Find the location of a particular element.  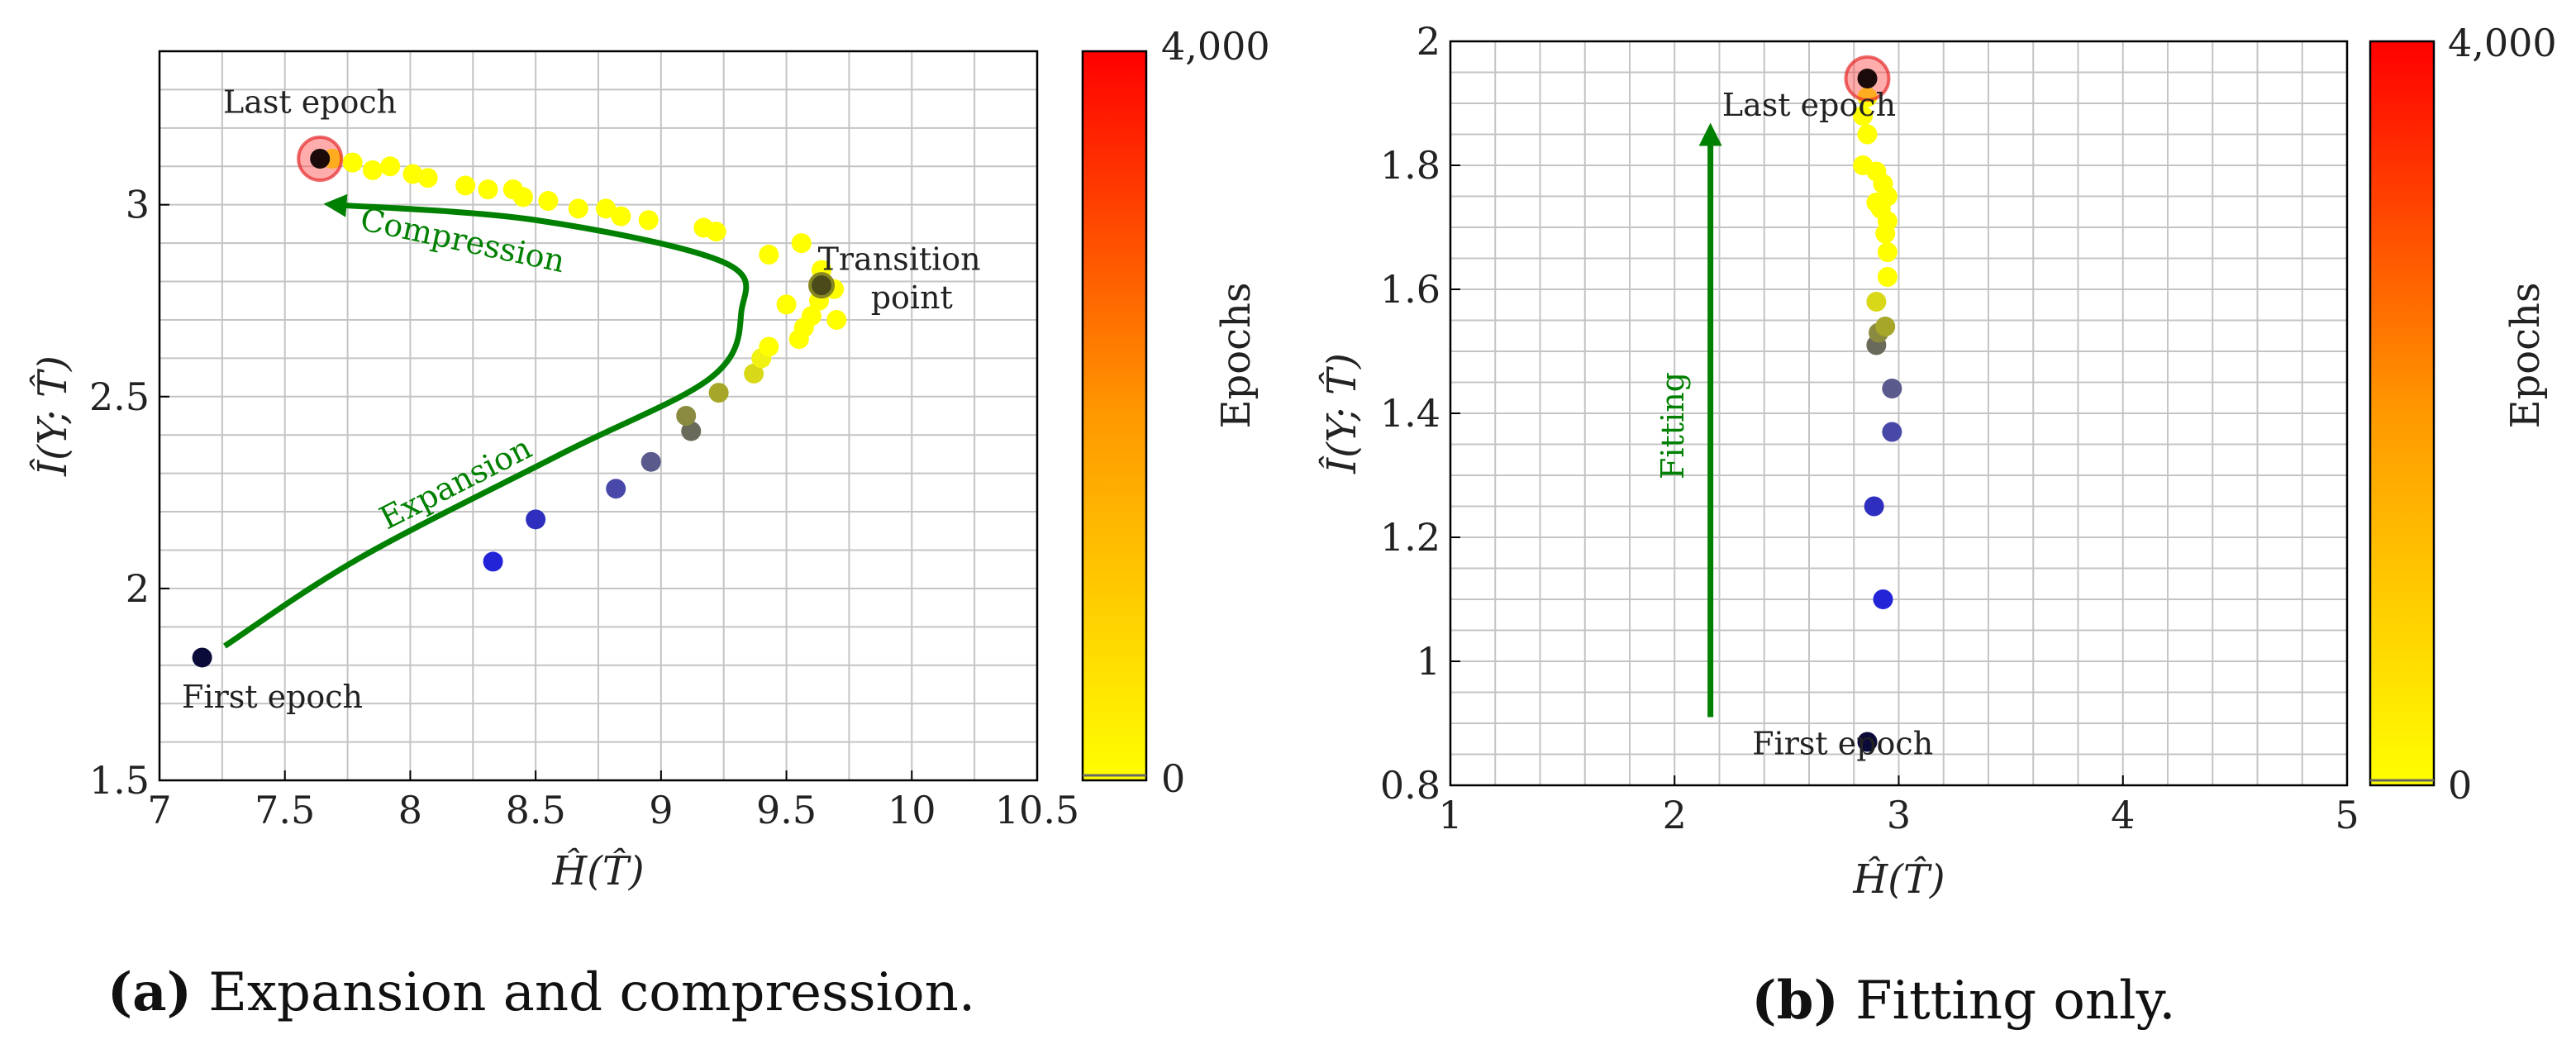

panel-a-x-tick-label: 10 is located at coordinates (912, 810).